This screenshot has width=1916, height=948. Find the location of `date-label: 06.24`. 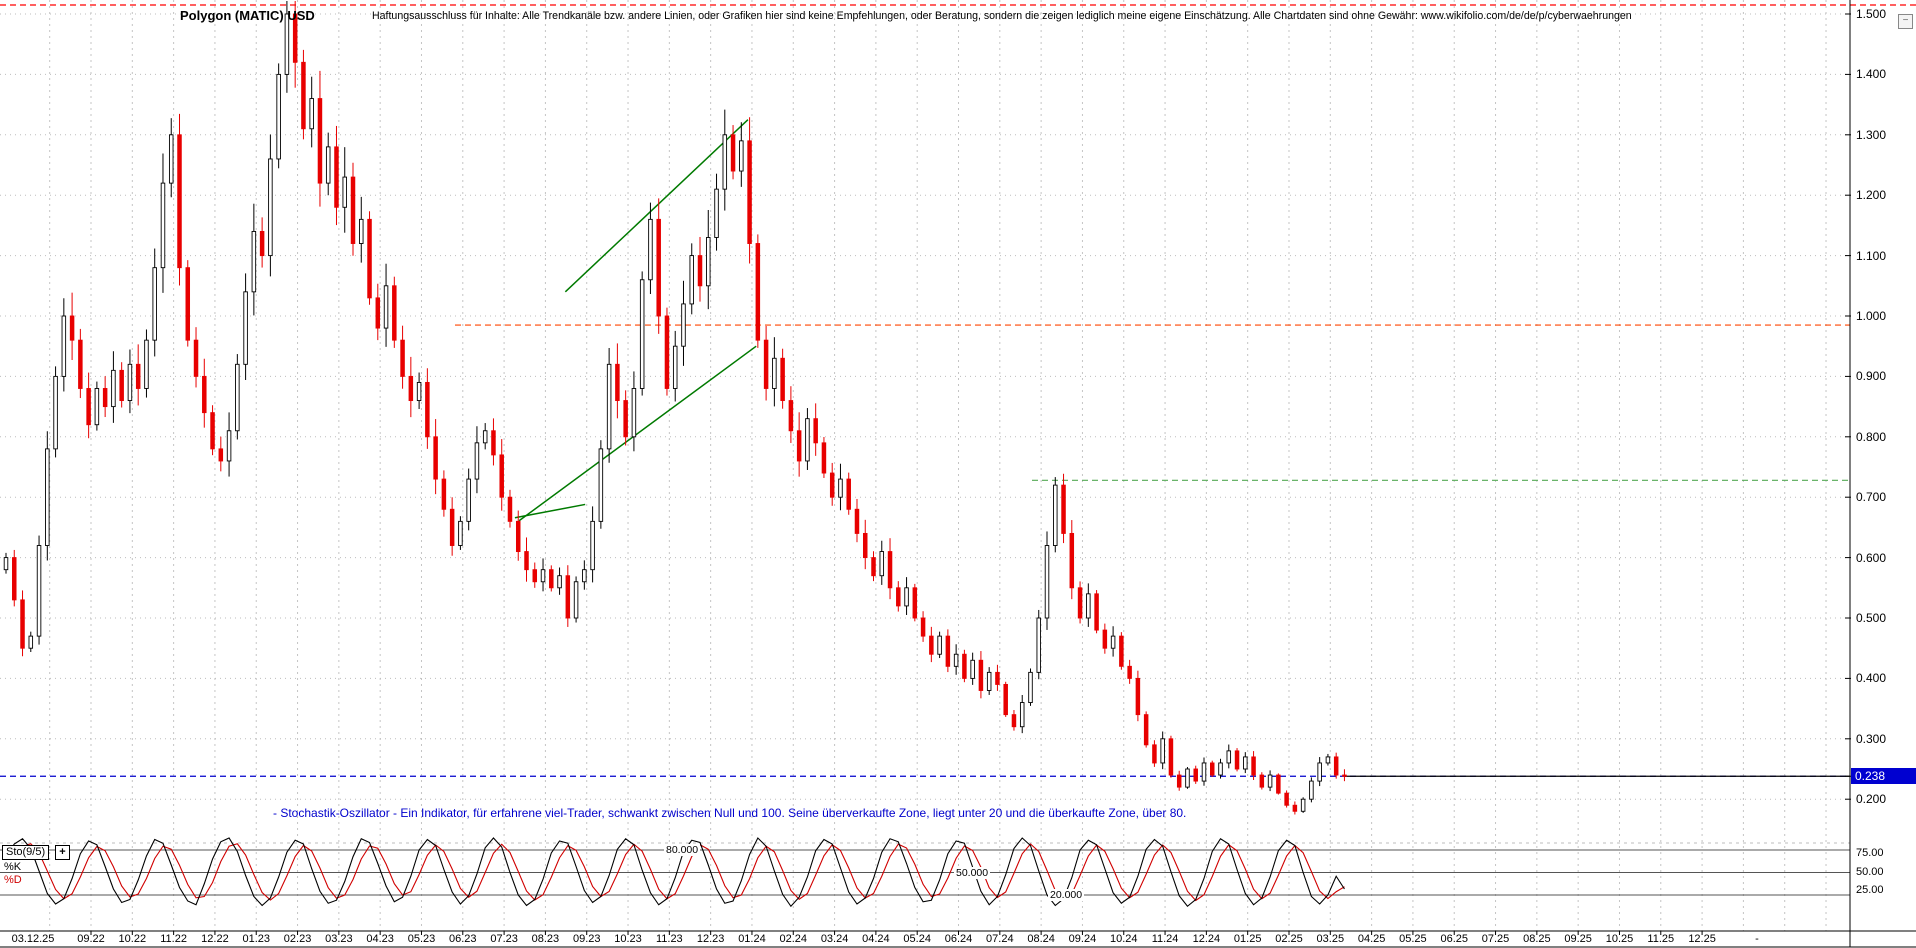

date-label: 06.24 is located at coordinates (958, 939).